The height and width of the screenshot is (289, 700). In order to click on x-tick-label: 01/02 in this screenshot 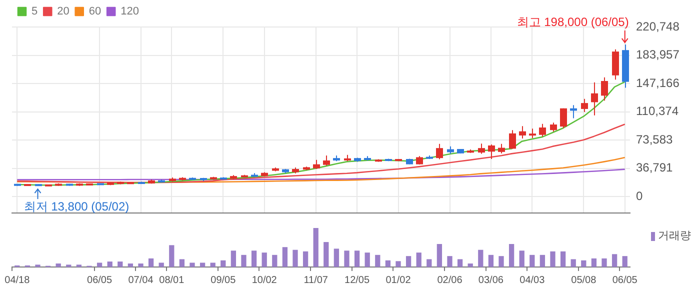, I will do `click(399, 280)`.